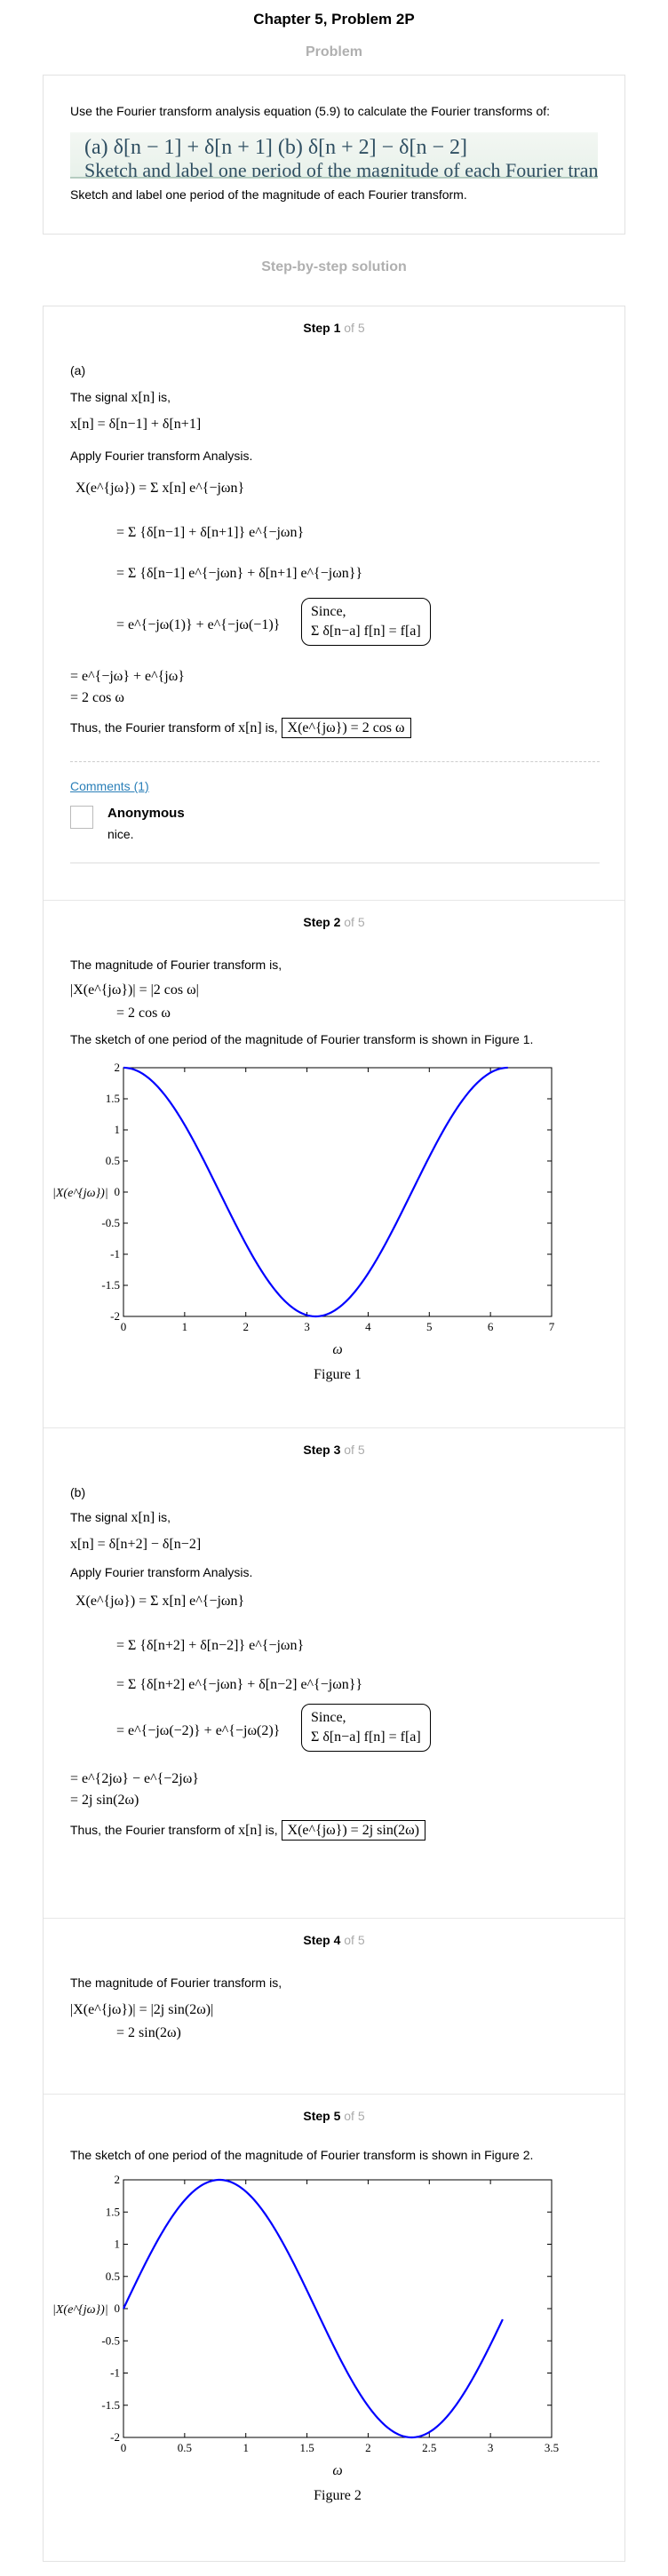 The height and width of the screenshot is (2576, 668). What do you see at coordinates (128, 676) in the screenshot?
I see `ft-equation-5: = e^{−jω} + e^{jω}` at bounding box center [128, 676].